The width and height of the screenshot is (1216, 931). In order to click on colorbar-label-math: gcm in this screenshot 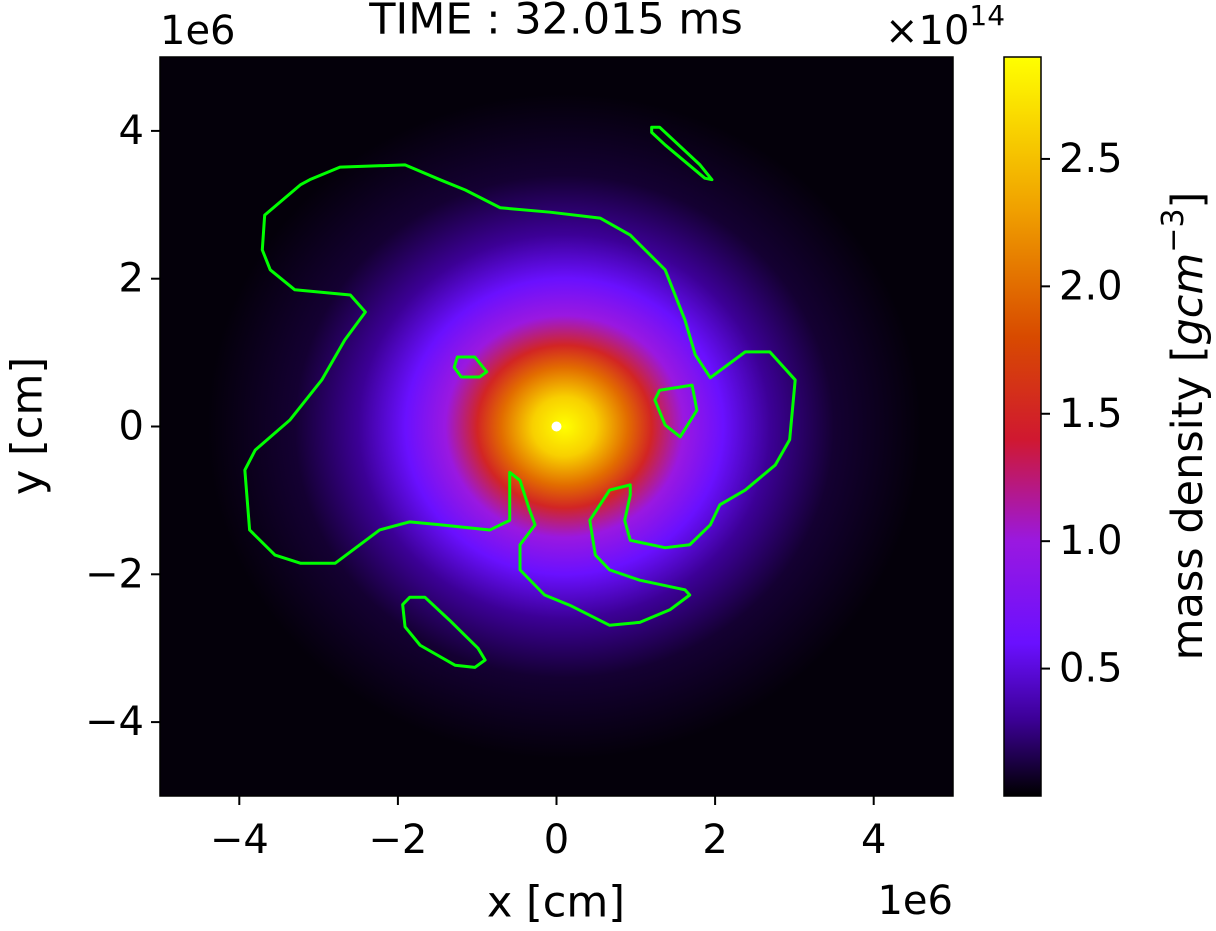, I will do `click(1188, 299)`.